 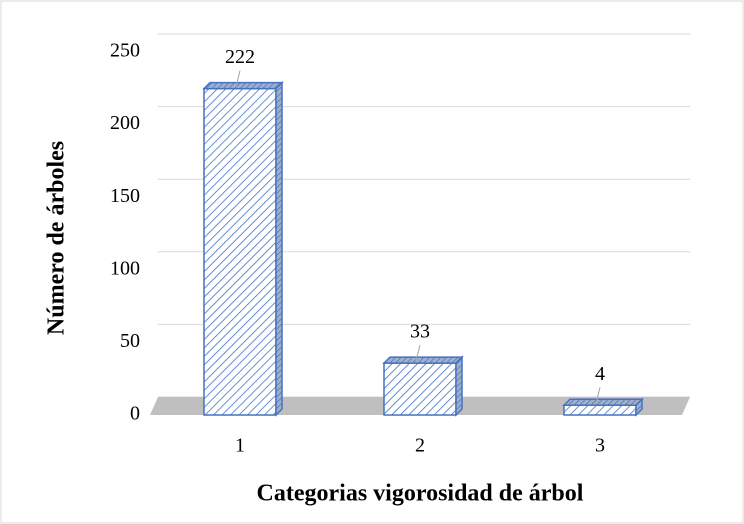 What do you see at coordinates (420, 446) in the screenshot?
I see `x-tick-label: 2` at bounding box center [420, 446].